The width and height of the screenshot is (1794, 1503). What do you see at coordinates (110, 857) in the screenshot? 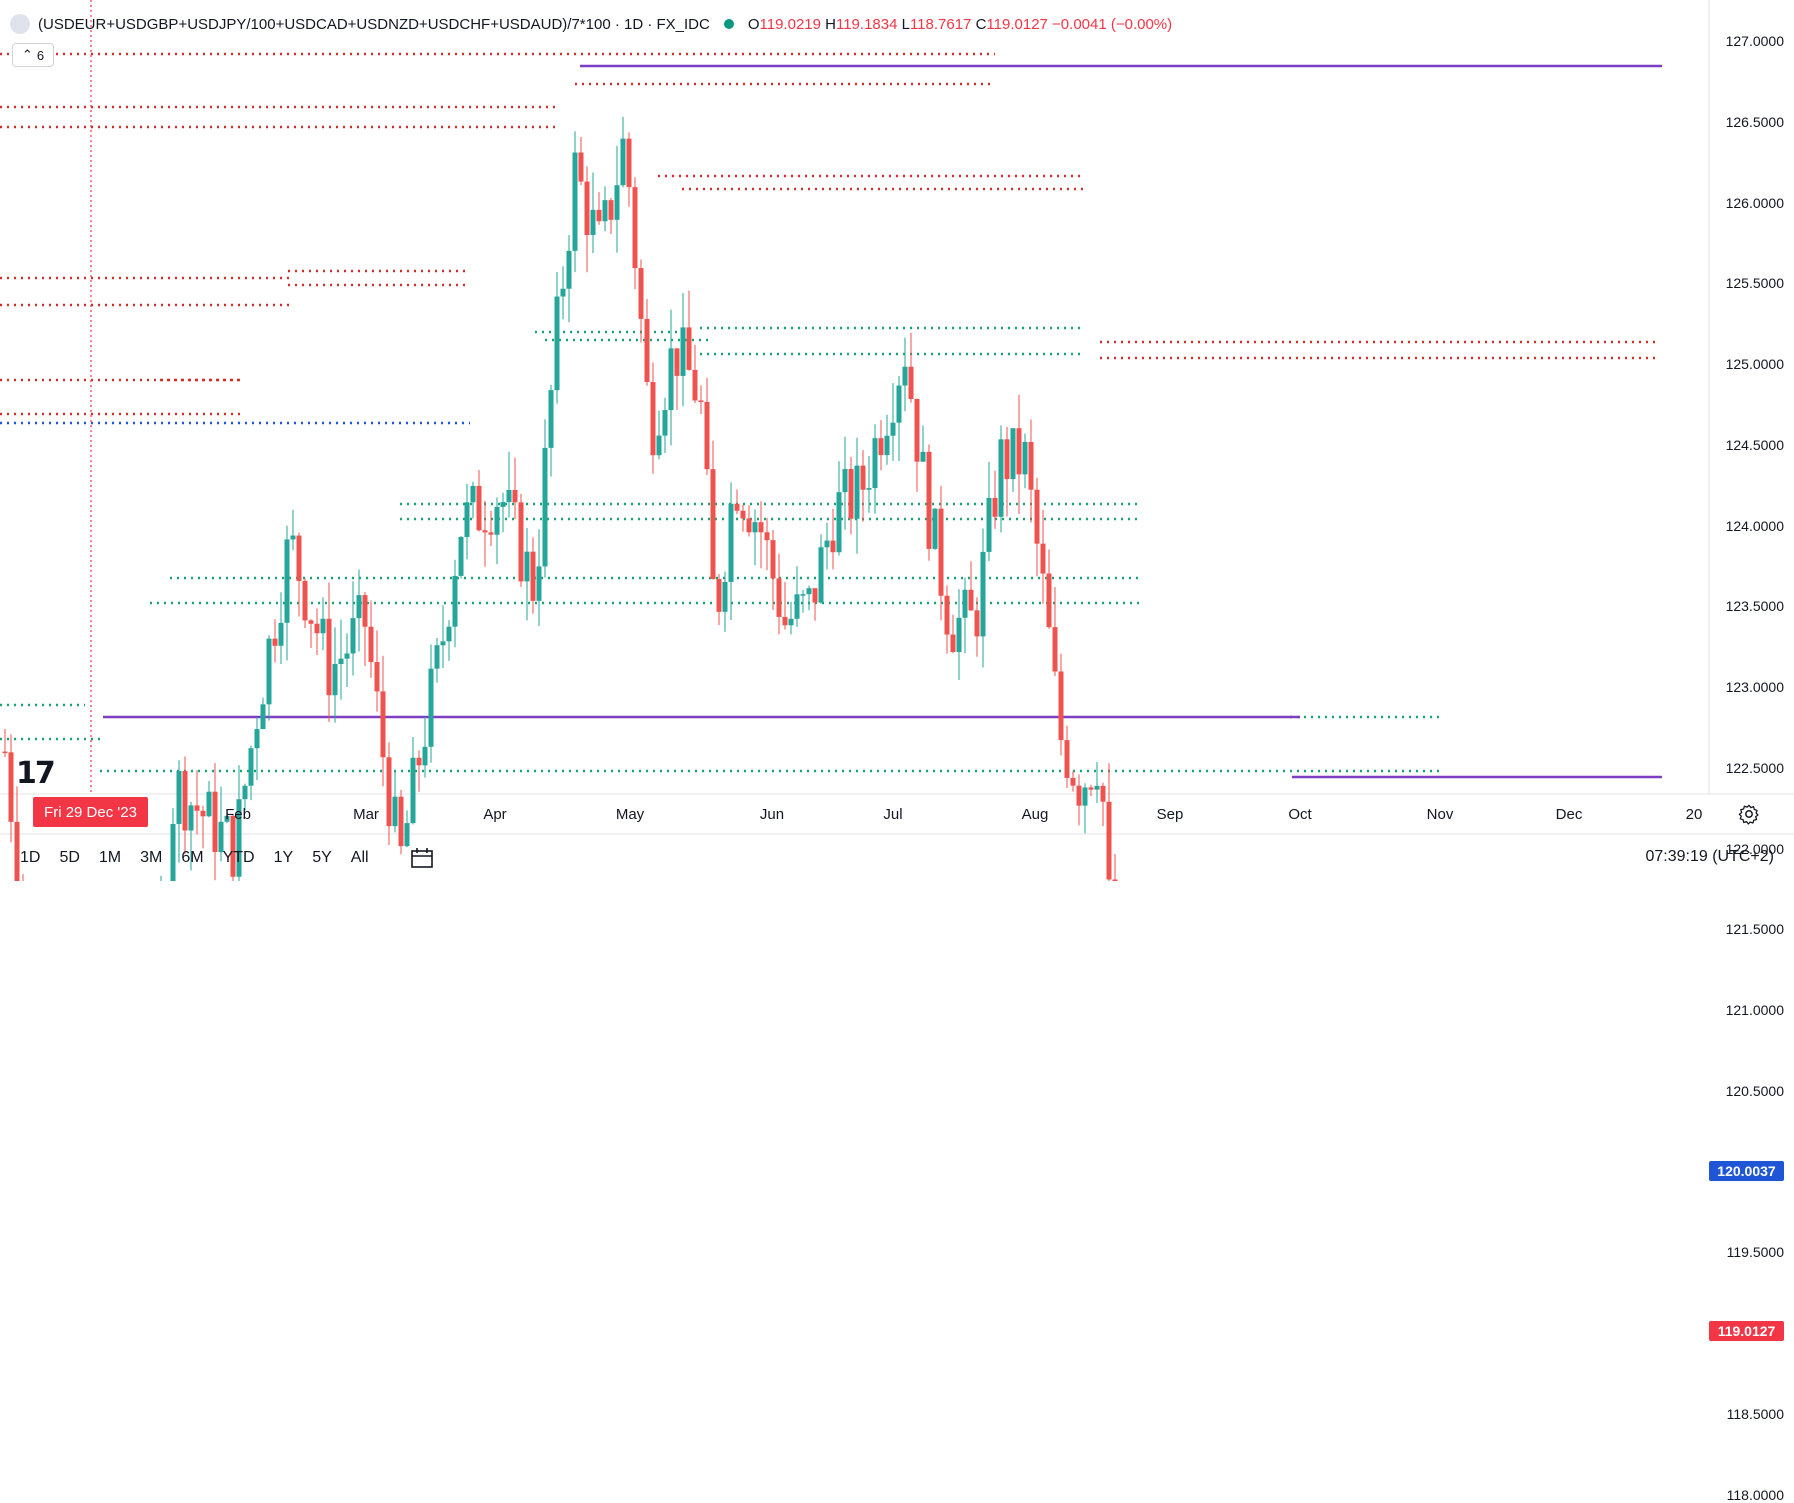
I see `range-1m: 1M` at bounding box center [110, 857].